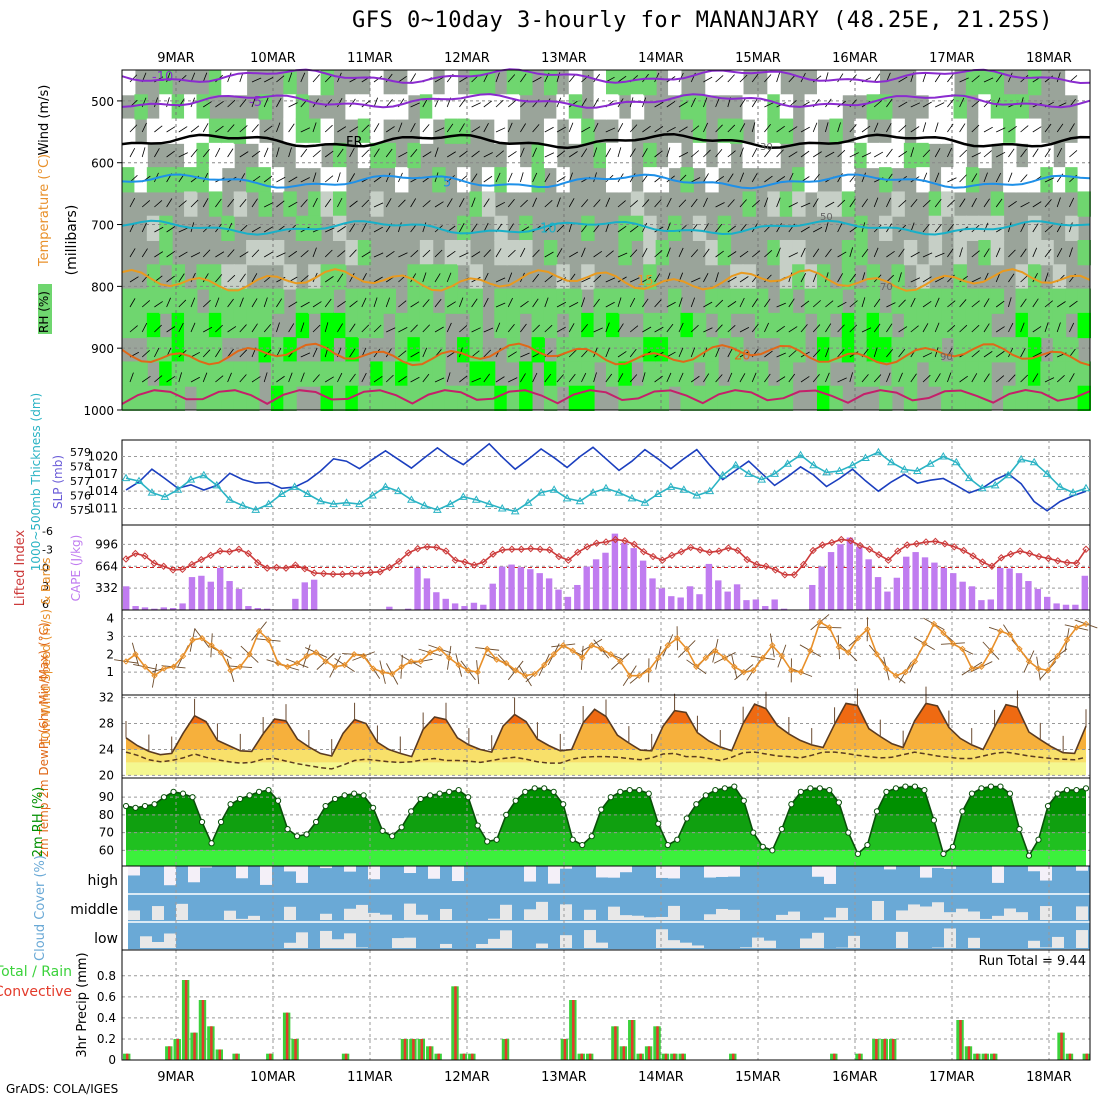 This screenshot has width=1100, height=1100. I want to click on cloud-axis-label: Cloud Cover (%), so click(40, 908).